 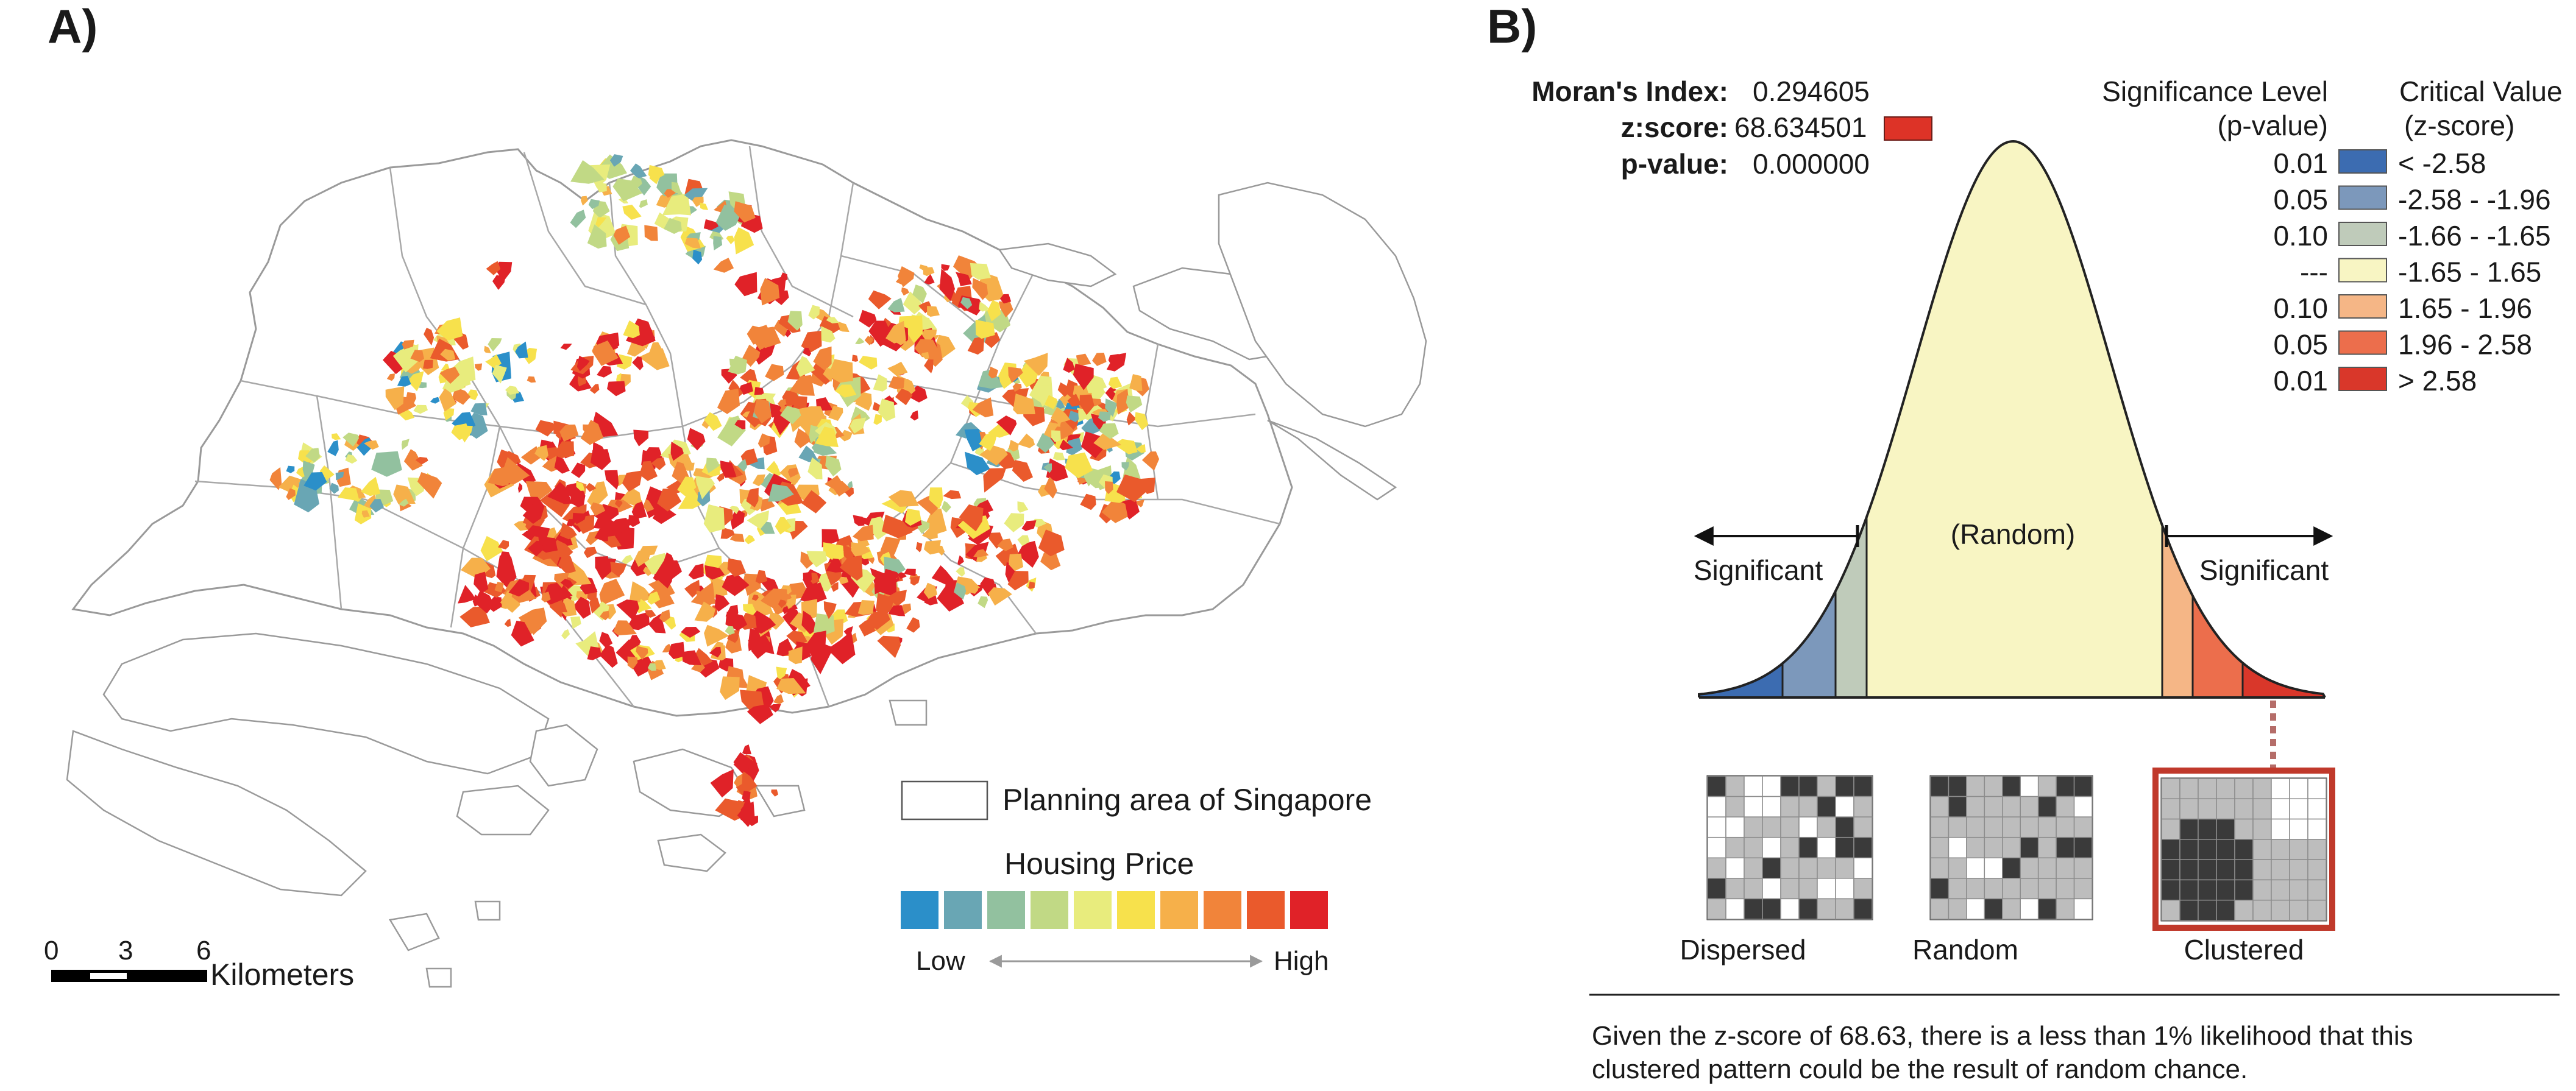 I want to click on sig-row-z-4: -1.65 - 1.65, so click(x=2469, y=272).